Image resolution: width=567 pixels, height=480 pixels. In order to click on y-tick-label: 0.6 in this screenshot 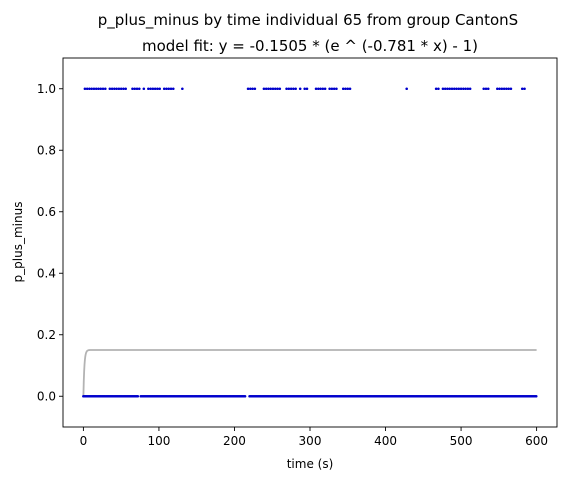, I will do `click(46, 212)`.